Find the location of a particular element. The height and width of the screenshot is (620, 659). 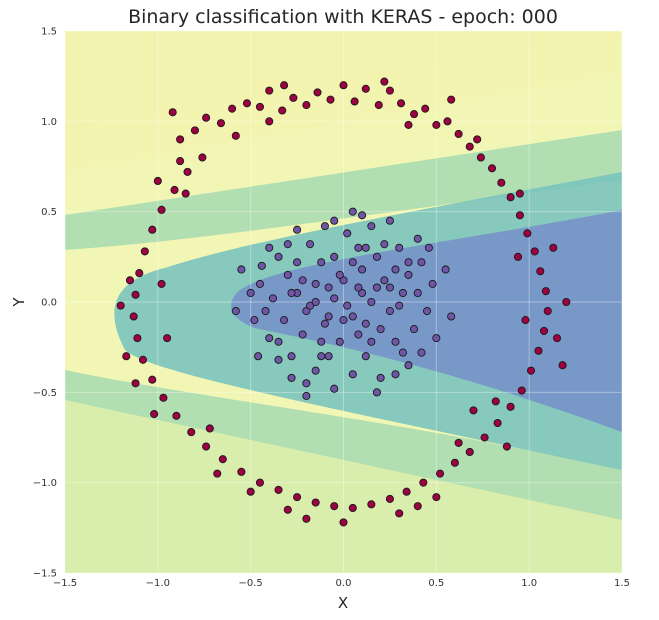

y-tick-labels: −1.5 −1.0 −0.5 0.0 0.5 1.0 1.5 is located at coordinates (45, 303).